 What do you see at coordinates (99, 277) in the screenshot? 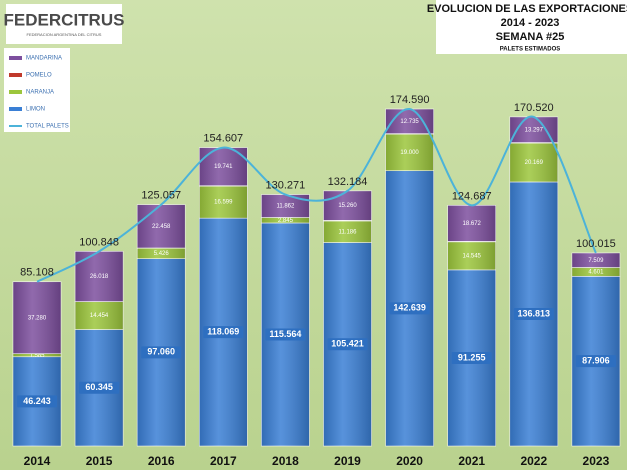
I see `value-label: 26.018` at bounding box center [99, 277].